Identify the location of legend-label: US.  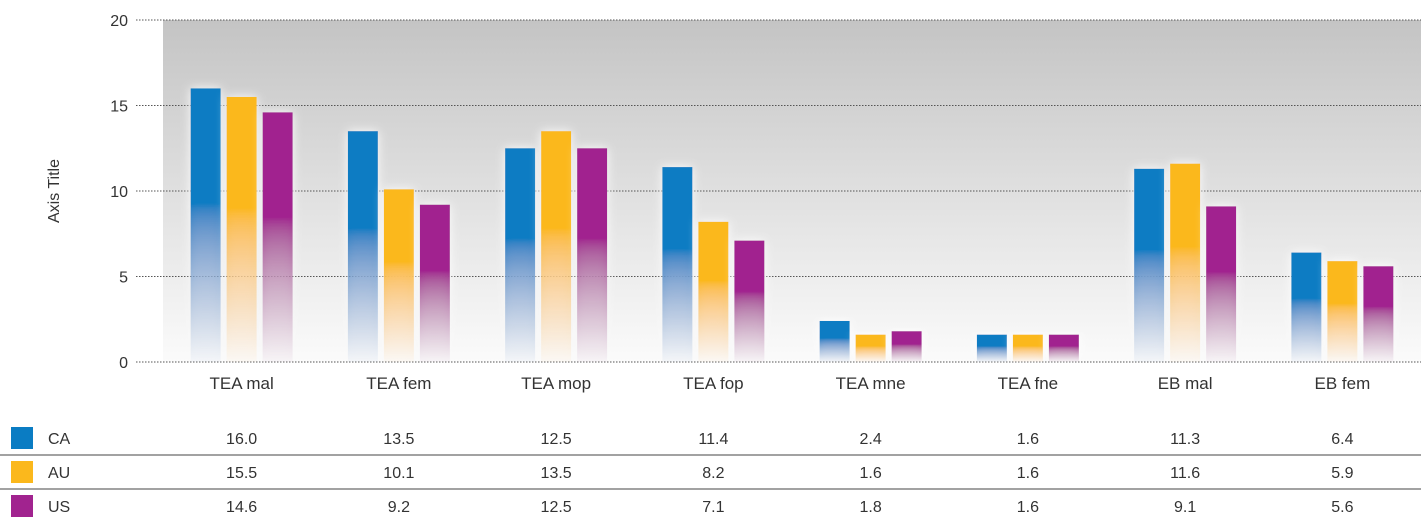
(59, 507).